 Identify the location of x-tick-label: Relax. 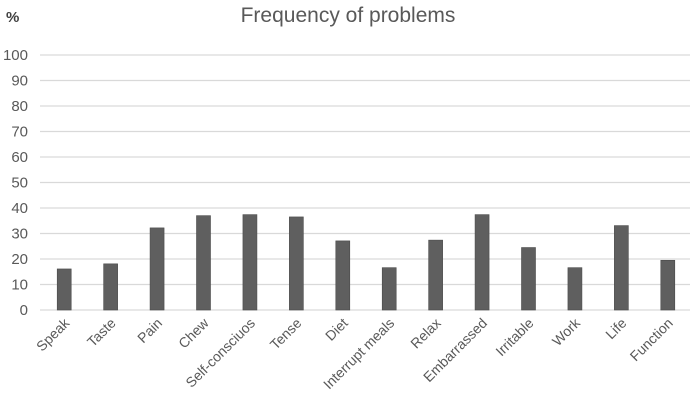
(425, 333).